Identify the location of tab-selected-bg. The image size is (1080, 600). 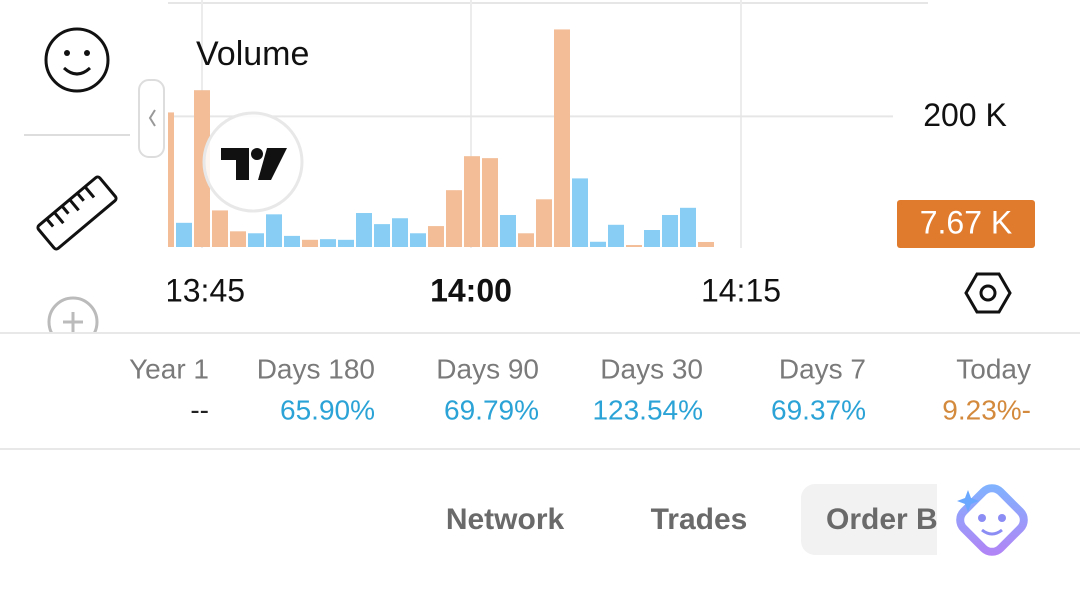
(881, 519).